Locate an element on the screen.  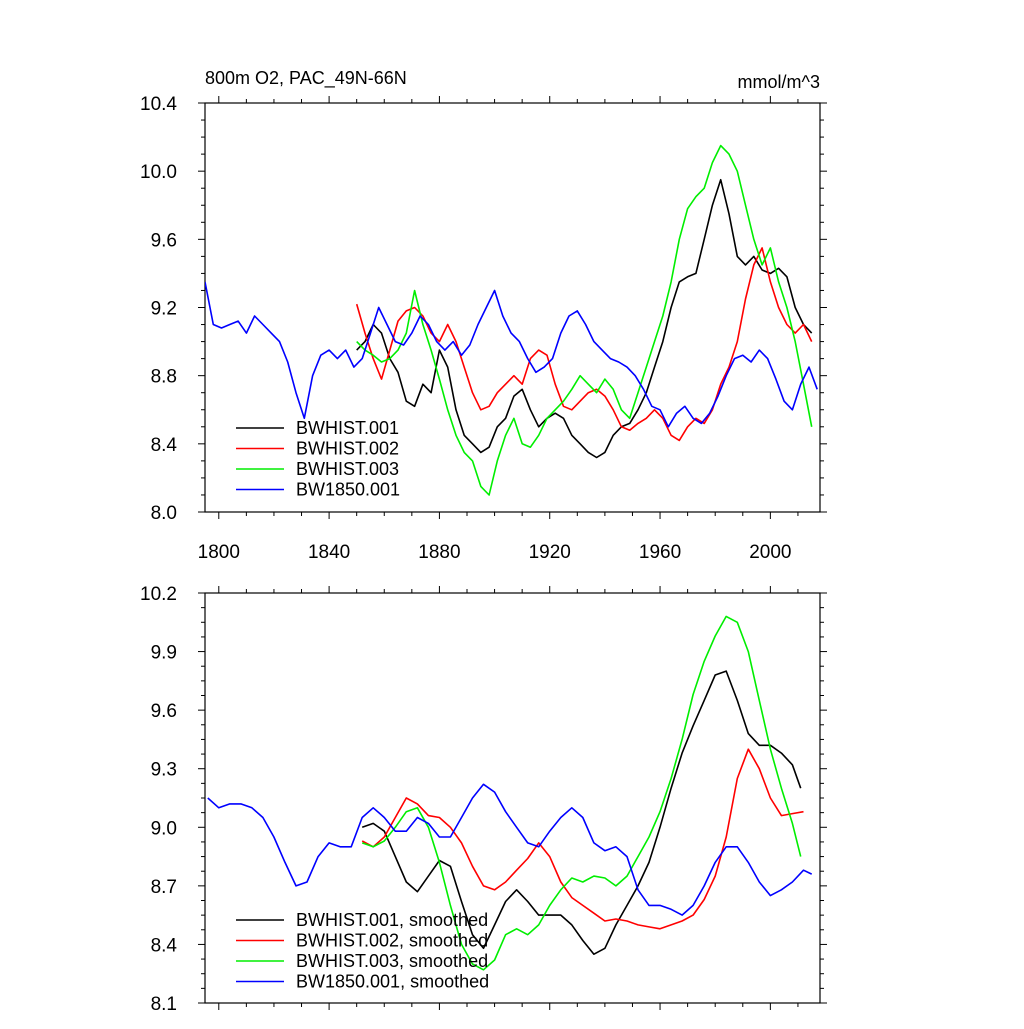
x-tick-label: 1920 is located at coordinates (550, 552).